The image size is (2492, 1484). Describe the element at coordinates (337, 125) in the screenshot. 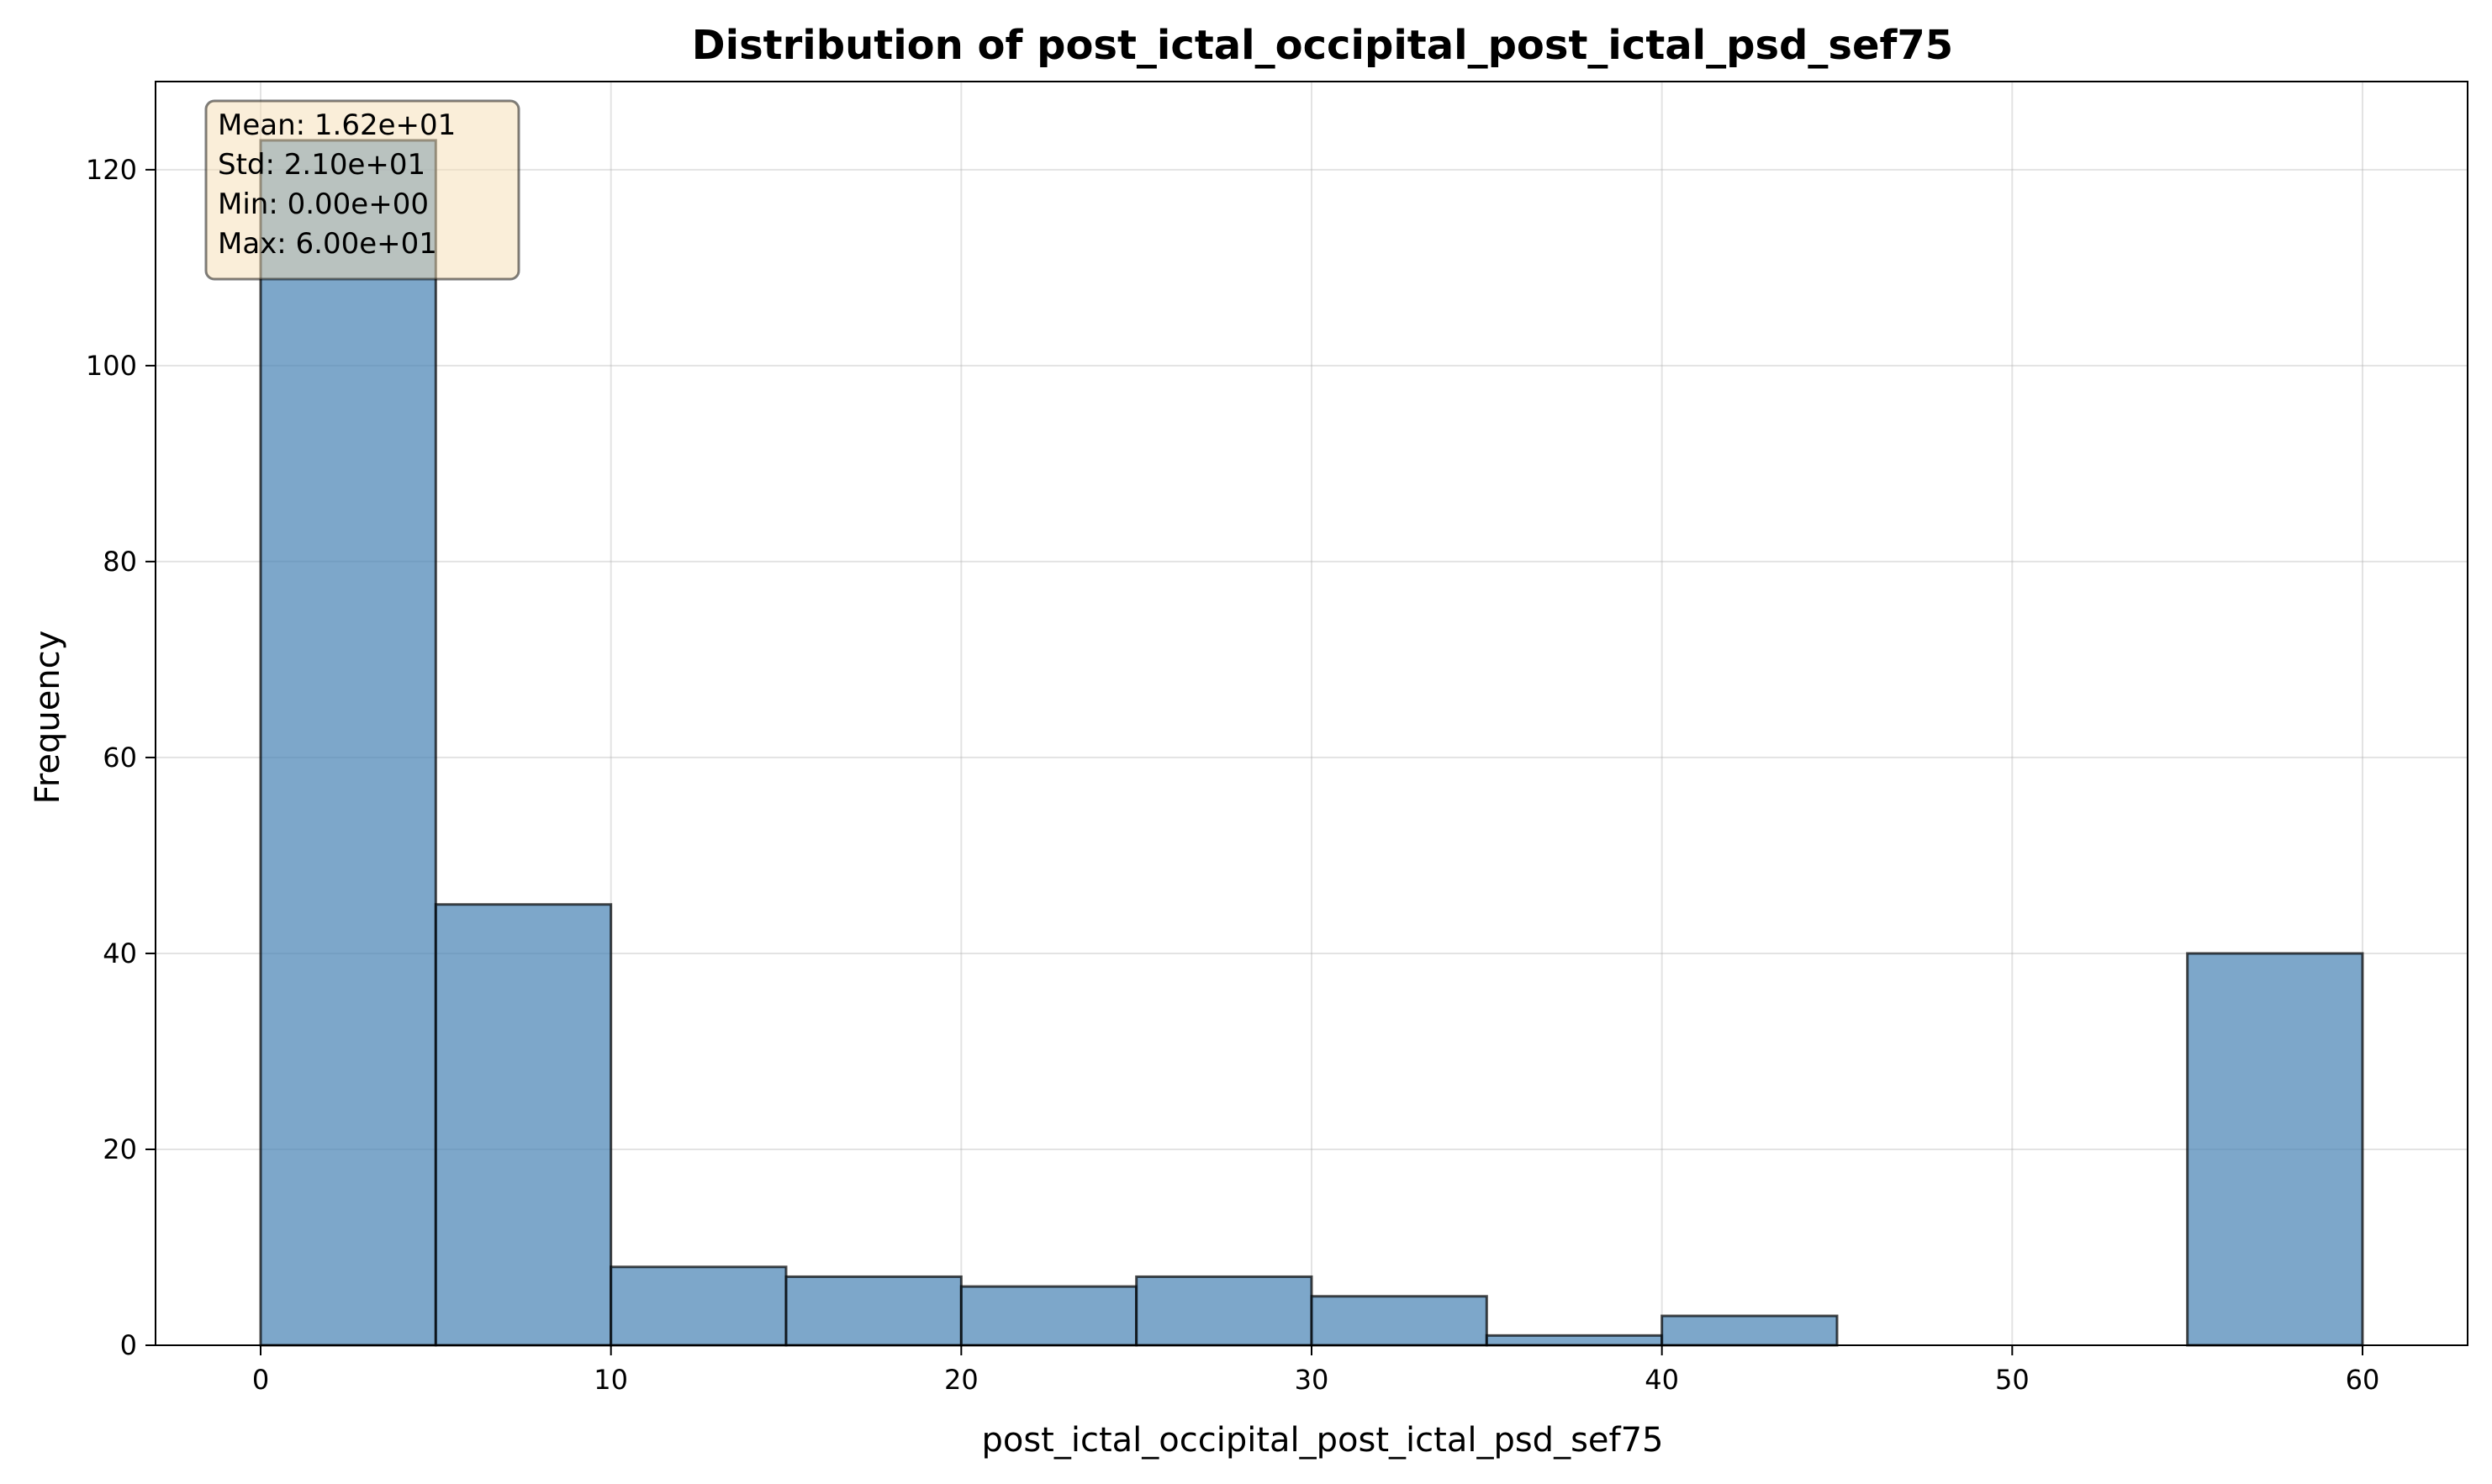

I see `stats-line: Mean: 1.62e+01` at that location.